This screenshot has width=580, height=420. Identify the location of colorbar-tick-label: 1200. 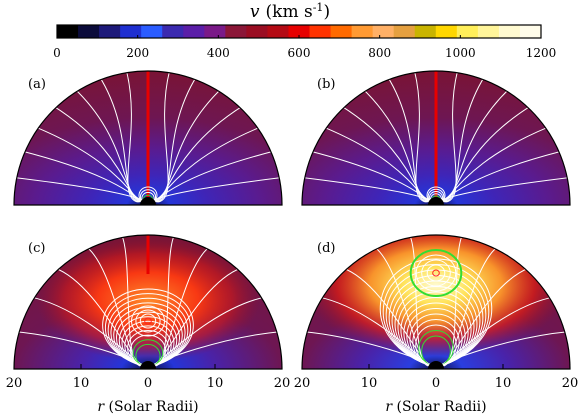
(541, 53).